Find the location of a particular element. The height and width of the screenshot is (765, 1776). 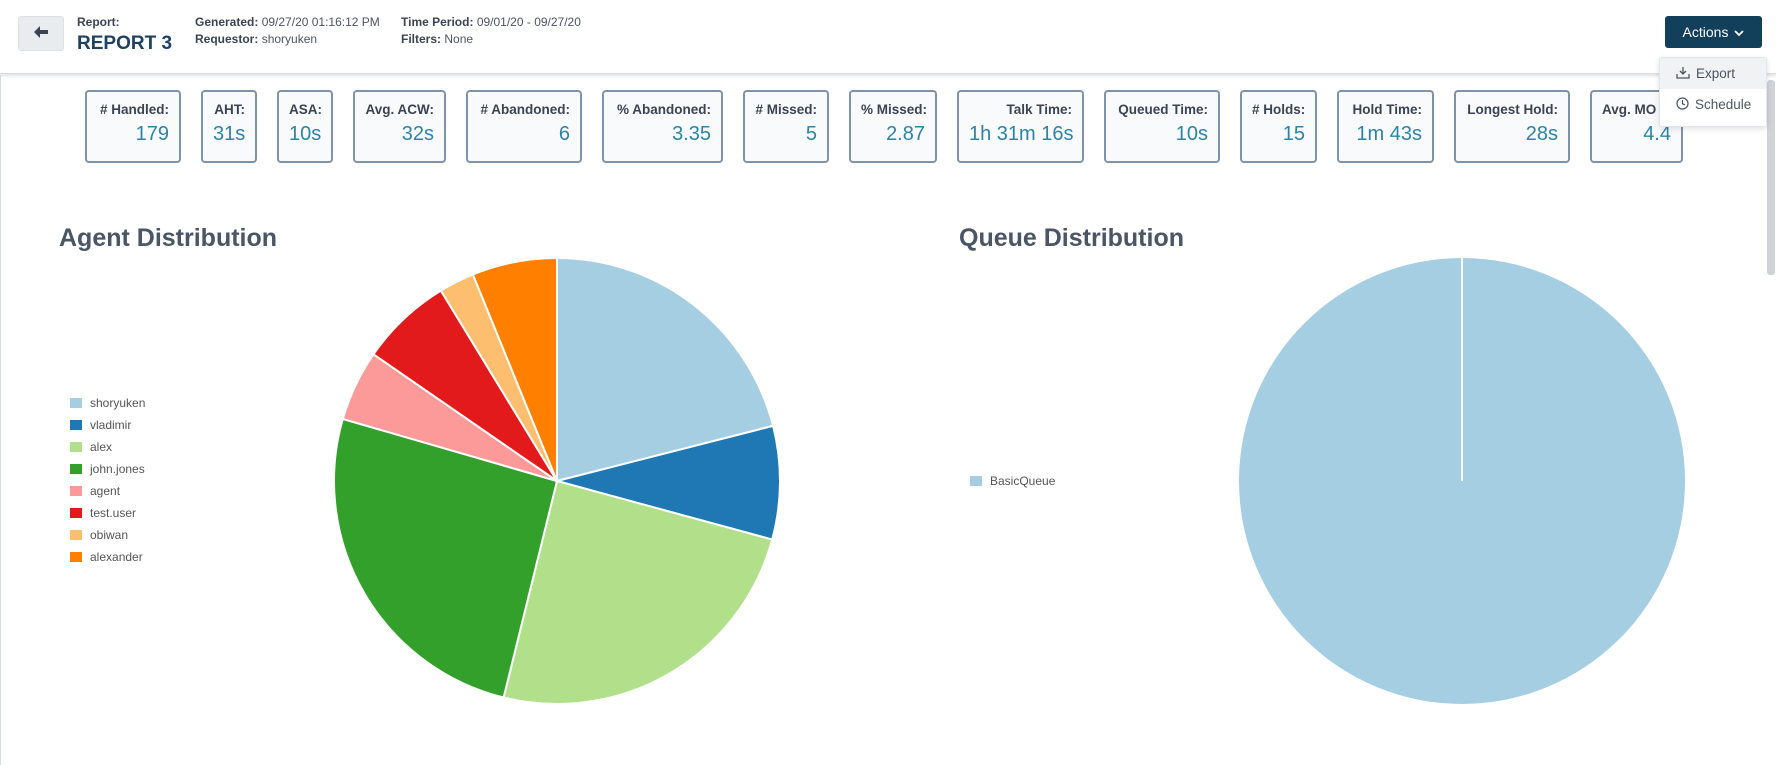

stat-card-asa: ASA: 10s is located at coordinates (305, 126).